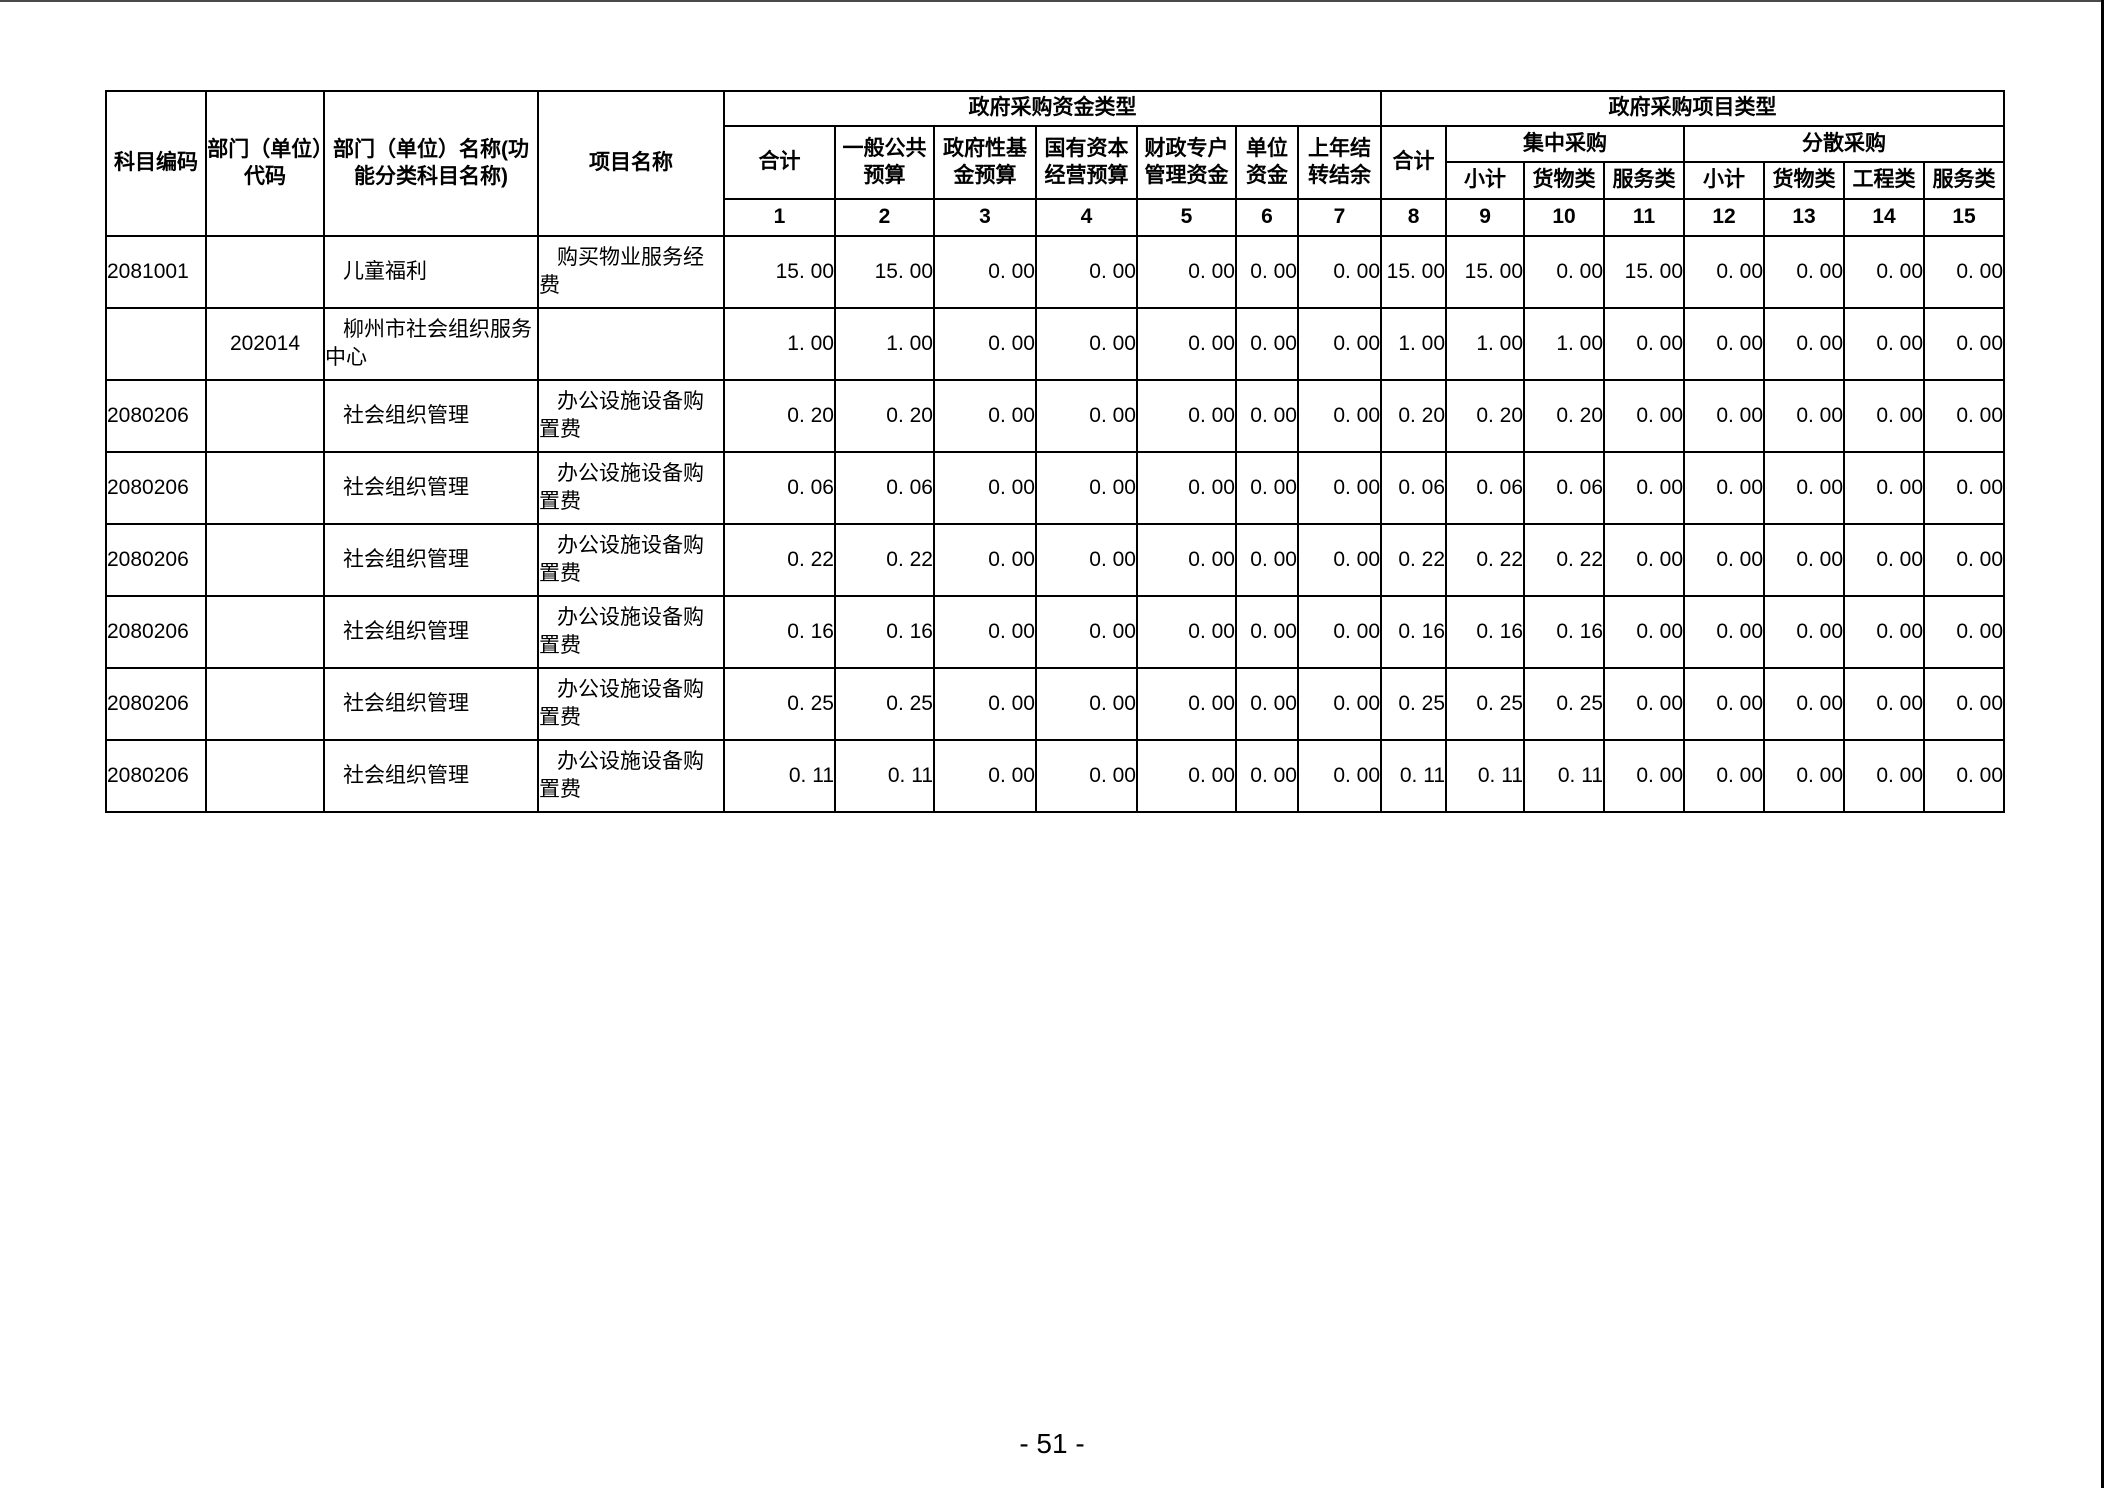 The height and width of the screenshot is (1488, 2104). What do you see at coordinates (1052, 108) in the screenshot?
I see `header-group-fund-type: 政府采购资金类型` at bounding box center [1052, 108].